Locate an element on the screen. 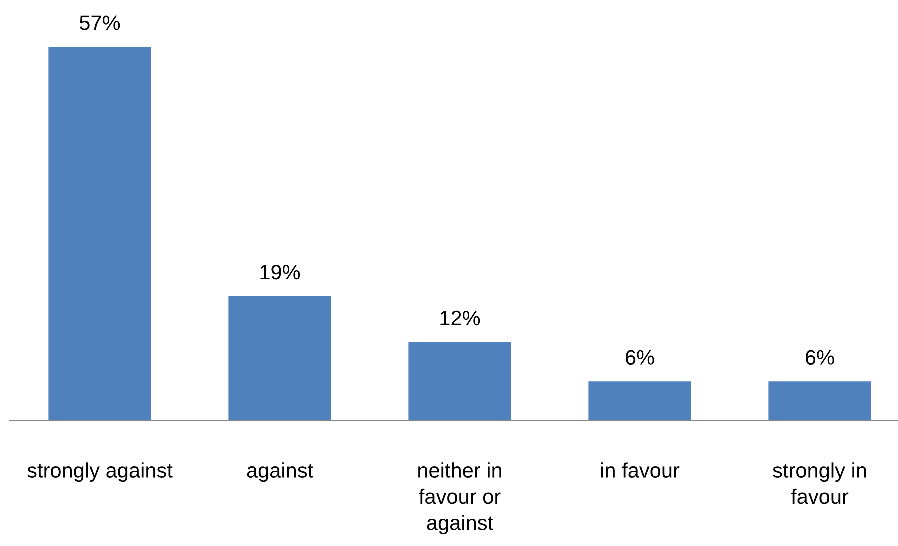 This screenshot has height=546, width=898. x-tick-label: strongly against is located at coordinates (100, 472).